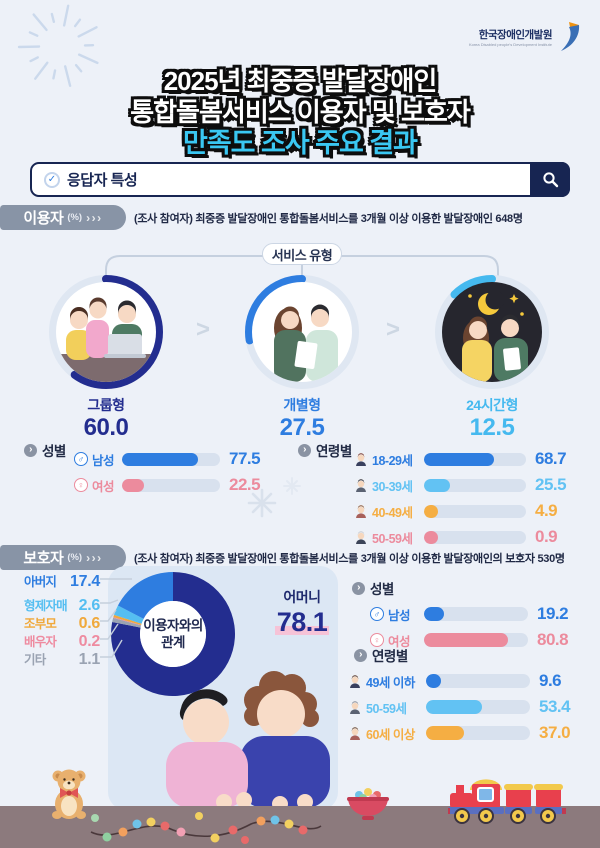 The height and width of the screenshot is (848, 600). Describe the element at coordinates (390, 734) in the screenshot. I see `stat-label: 60세 이상` at that location.